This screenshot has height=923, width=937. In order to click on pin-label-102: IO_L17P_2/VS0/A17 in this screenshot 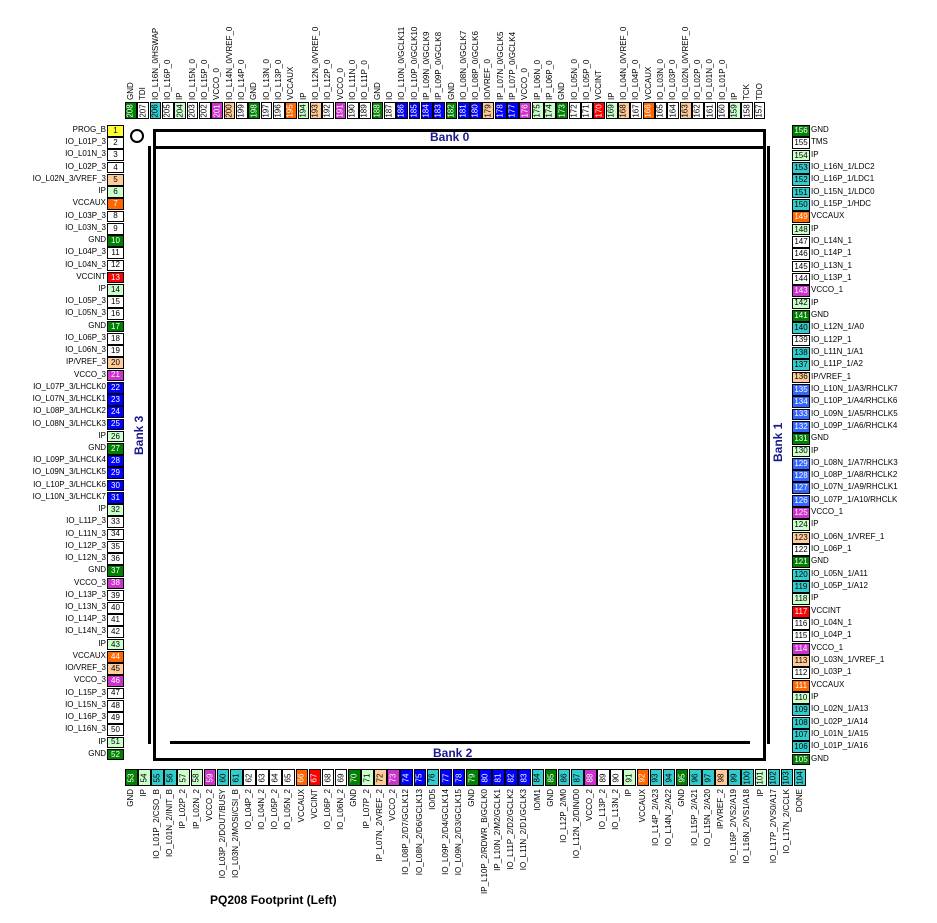, I will do `click(773, 826)`.